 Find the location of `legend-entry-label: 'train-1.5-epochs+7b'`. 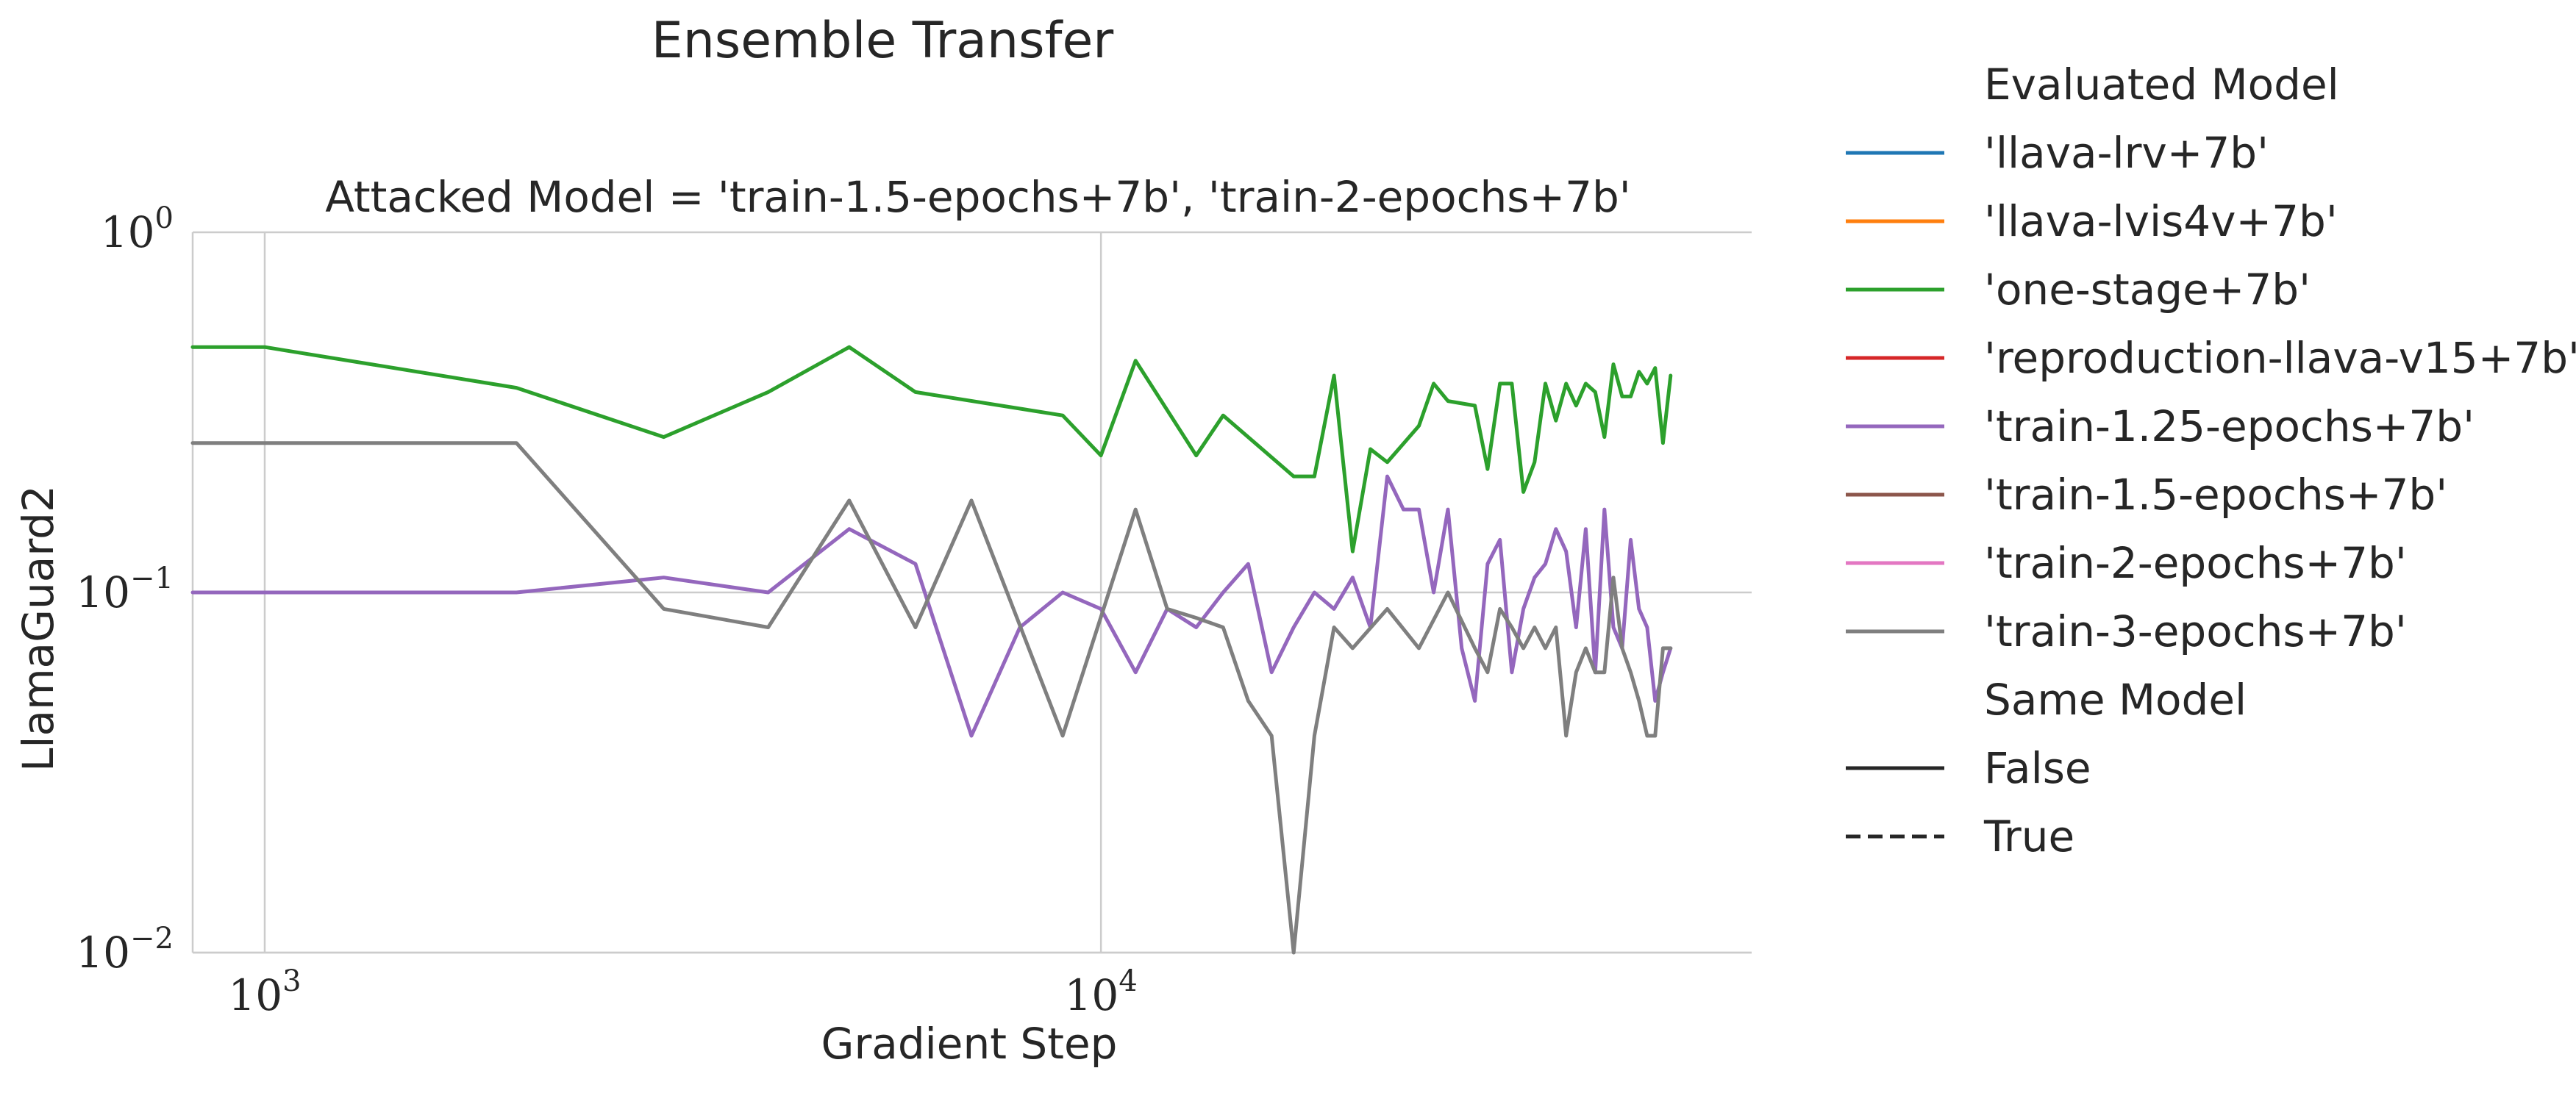

legend-entry-label: 'train-1.5-epochs+7b' is located at coordinates (2215, 495).